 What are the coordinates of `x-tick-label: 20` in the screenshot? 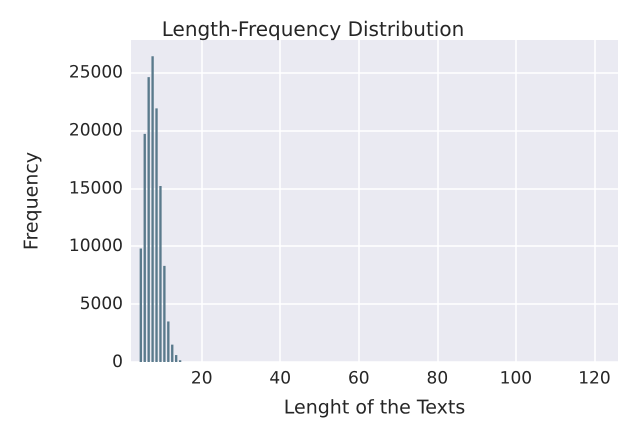 It's located at (201, 378).